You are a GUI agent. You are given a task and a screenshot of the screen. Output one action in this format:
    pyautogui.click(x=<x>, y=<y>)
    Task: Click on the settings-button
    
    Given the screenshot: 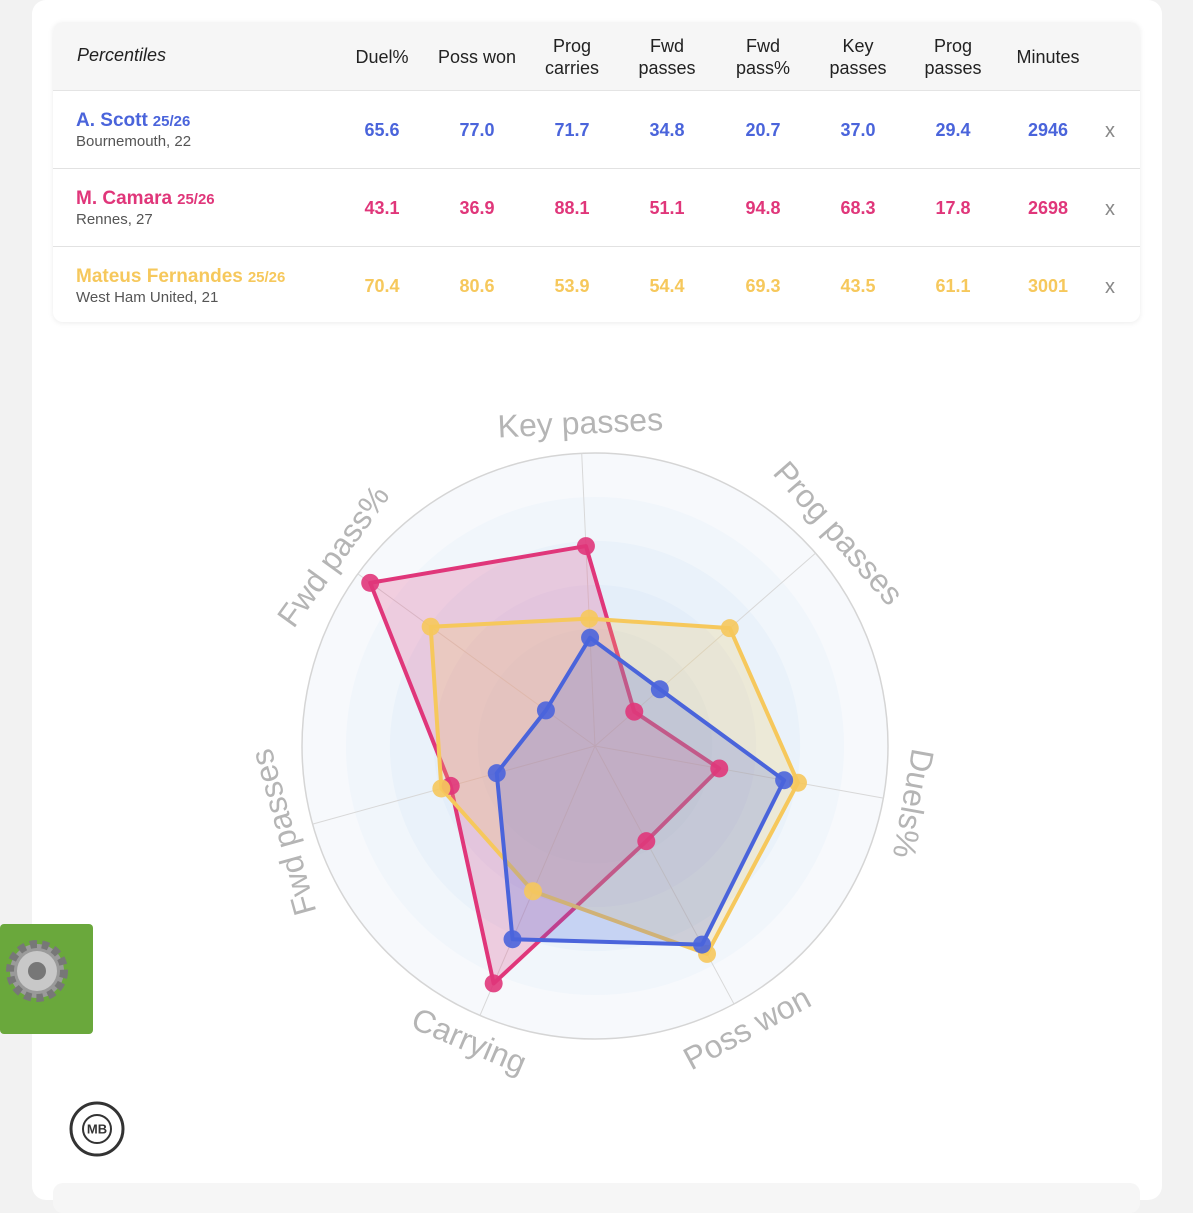 What is the action you would take?
    pyautogui.click(x=46, y=979)
    